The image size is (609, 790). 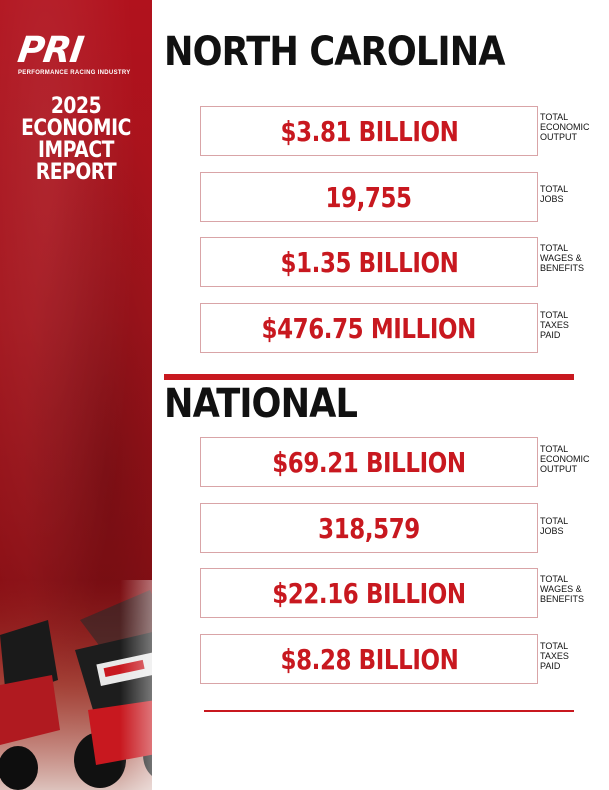 I want to click on logo-tagline: PERFORMANCE RACING INDUSTRY, so click(x=74, y=73).